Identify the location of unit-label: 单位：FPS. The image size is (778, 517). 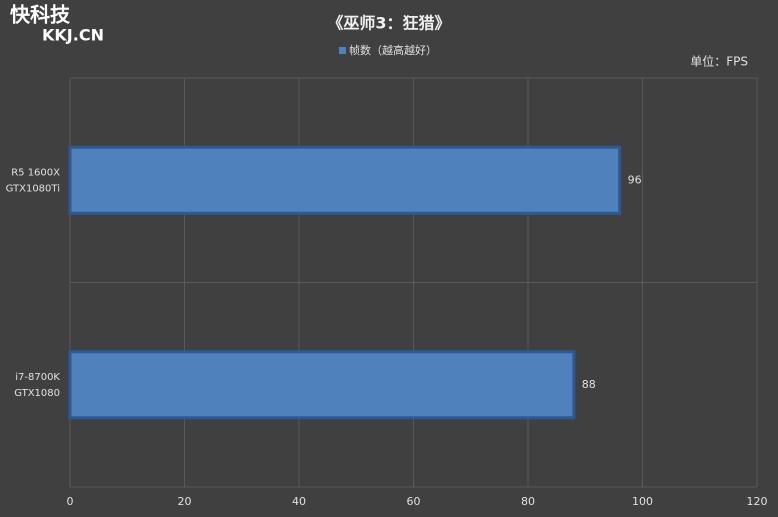
(719, 61).